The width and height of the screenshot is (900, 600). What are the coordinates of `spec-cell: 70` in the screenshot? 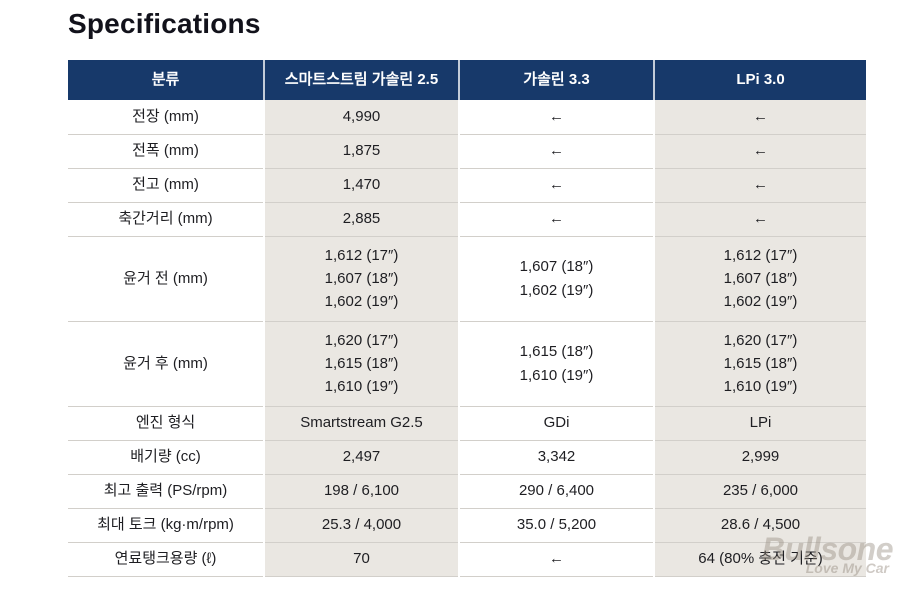 It's located at (361, 559).